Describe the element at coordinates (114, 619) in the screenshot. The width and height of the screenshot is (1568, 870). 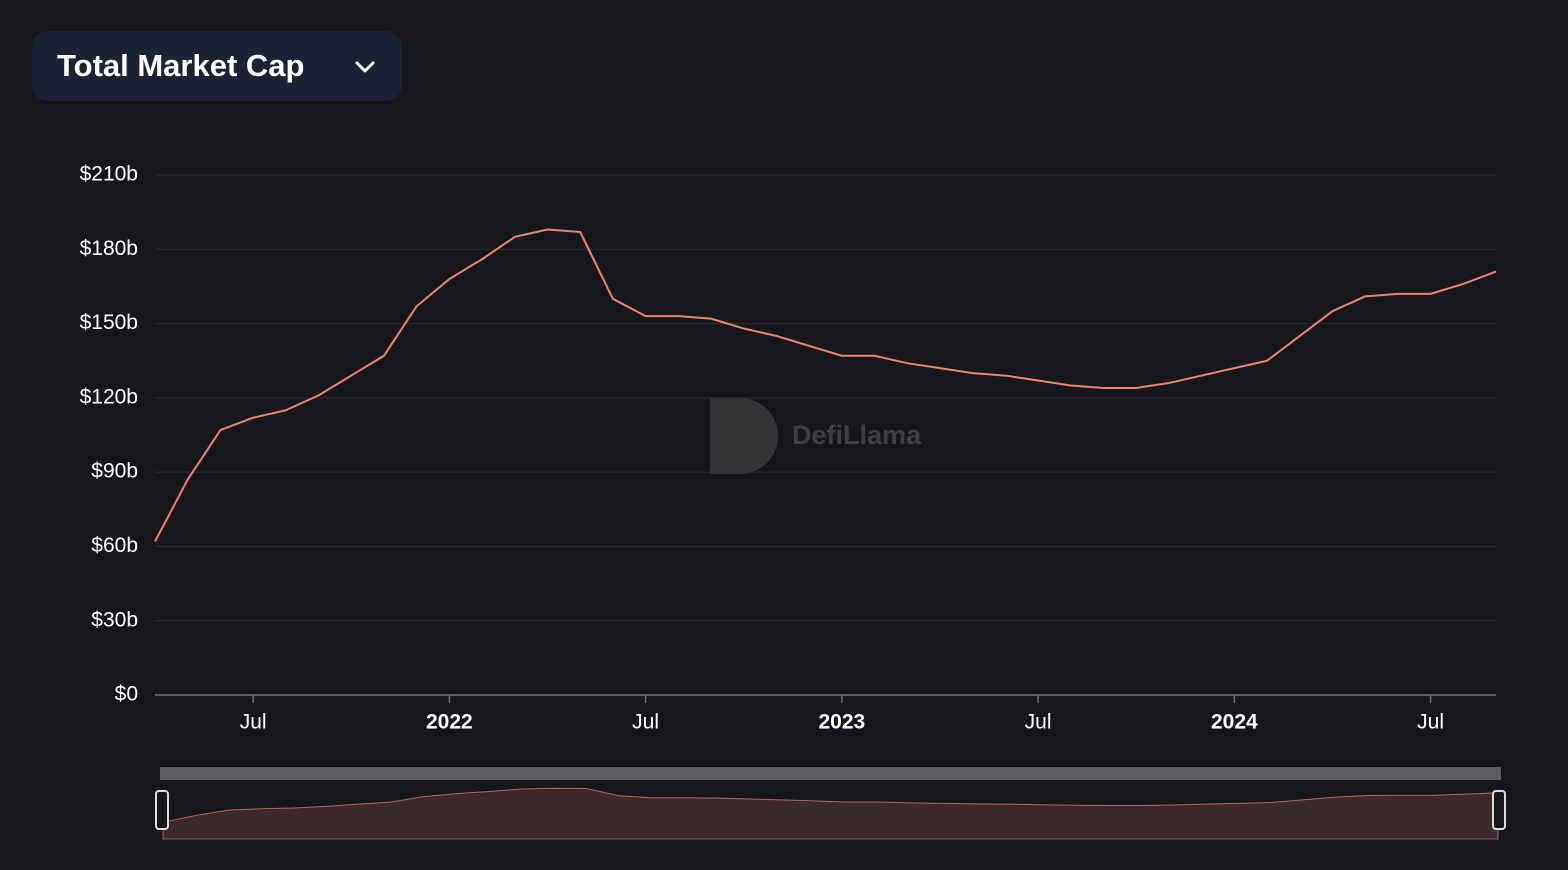
I see `y-tick-label: $30b` at that location.